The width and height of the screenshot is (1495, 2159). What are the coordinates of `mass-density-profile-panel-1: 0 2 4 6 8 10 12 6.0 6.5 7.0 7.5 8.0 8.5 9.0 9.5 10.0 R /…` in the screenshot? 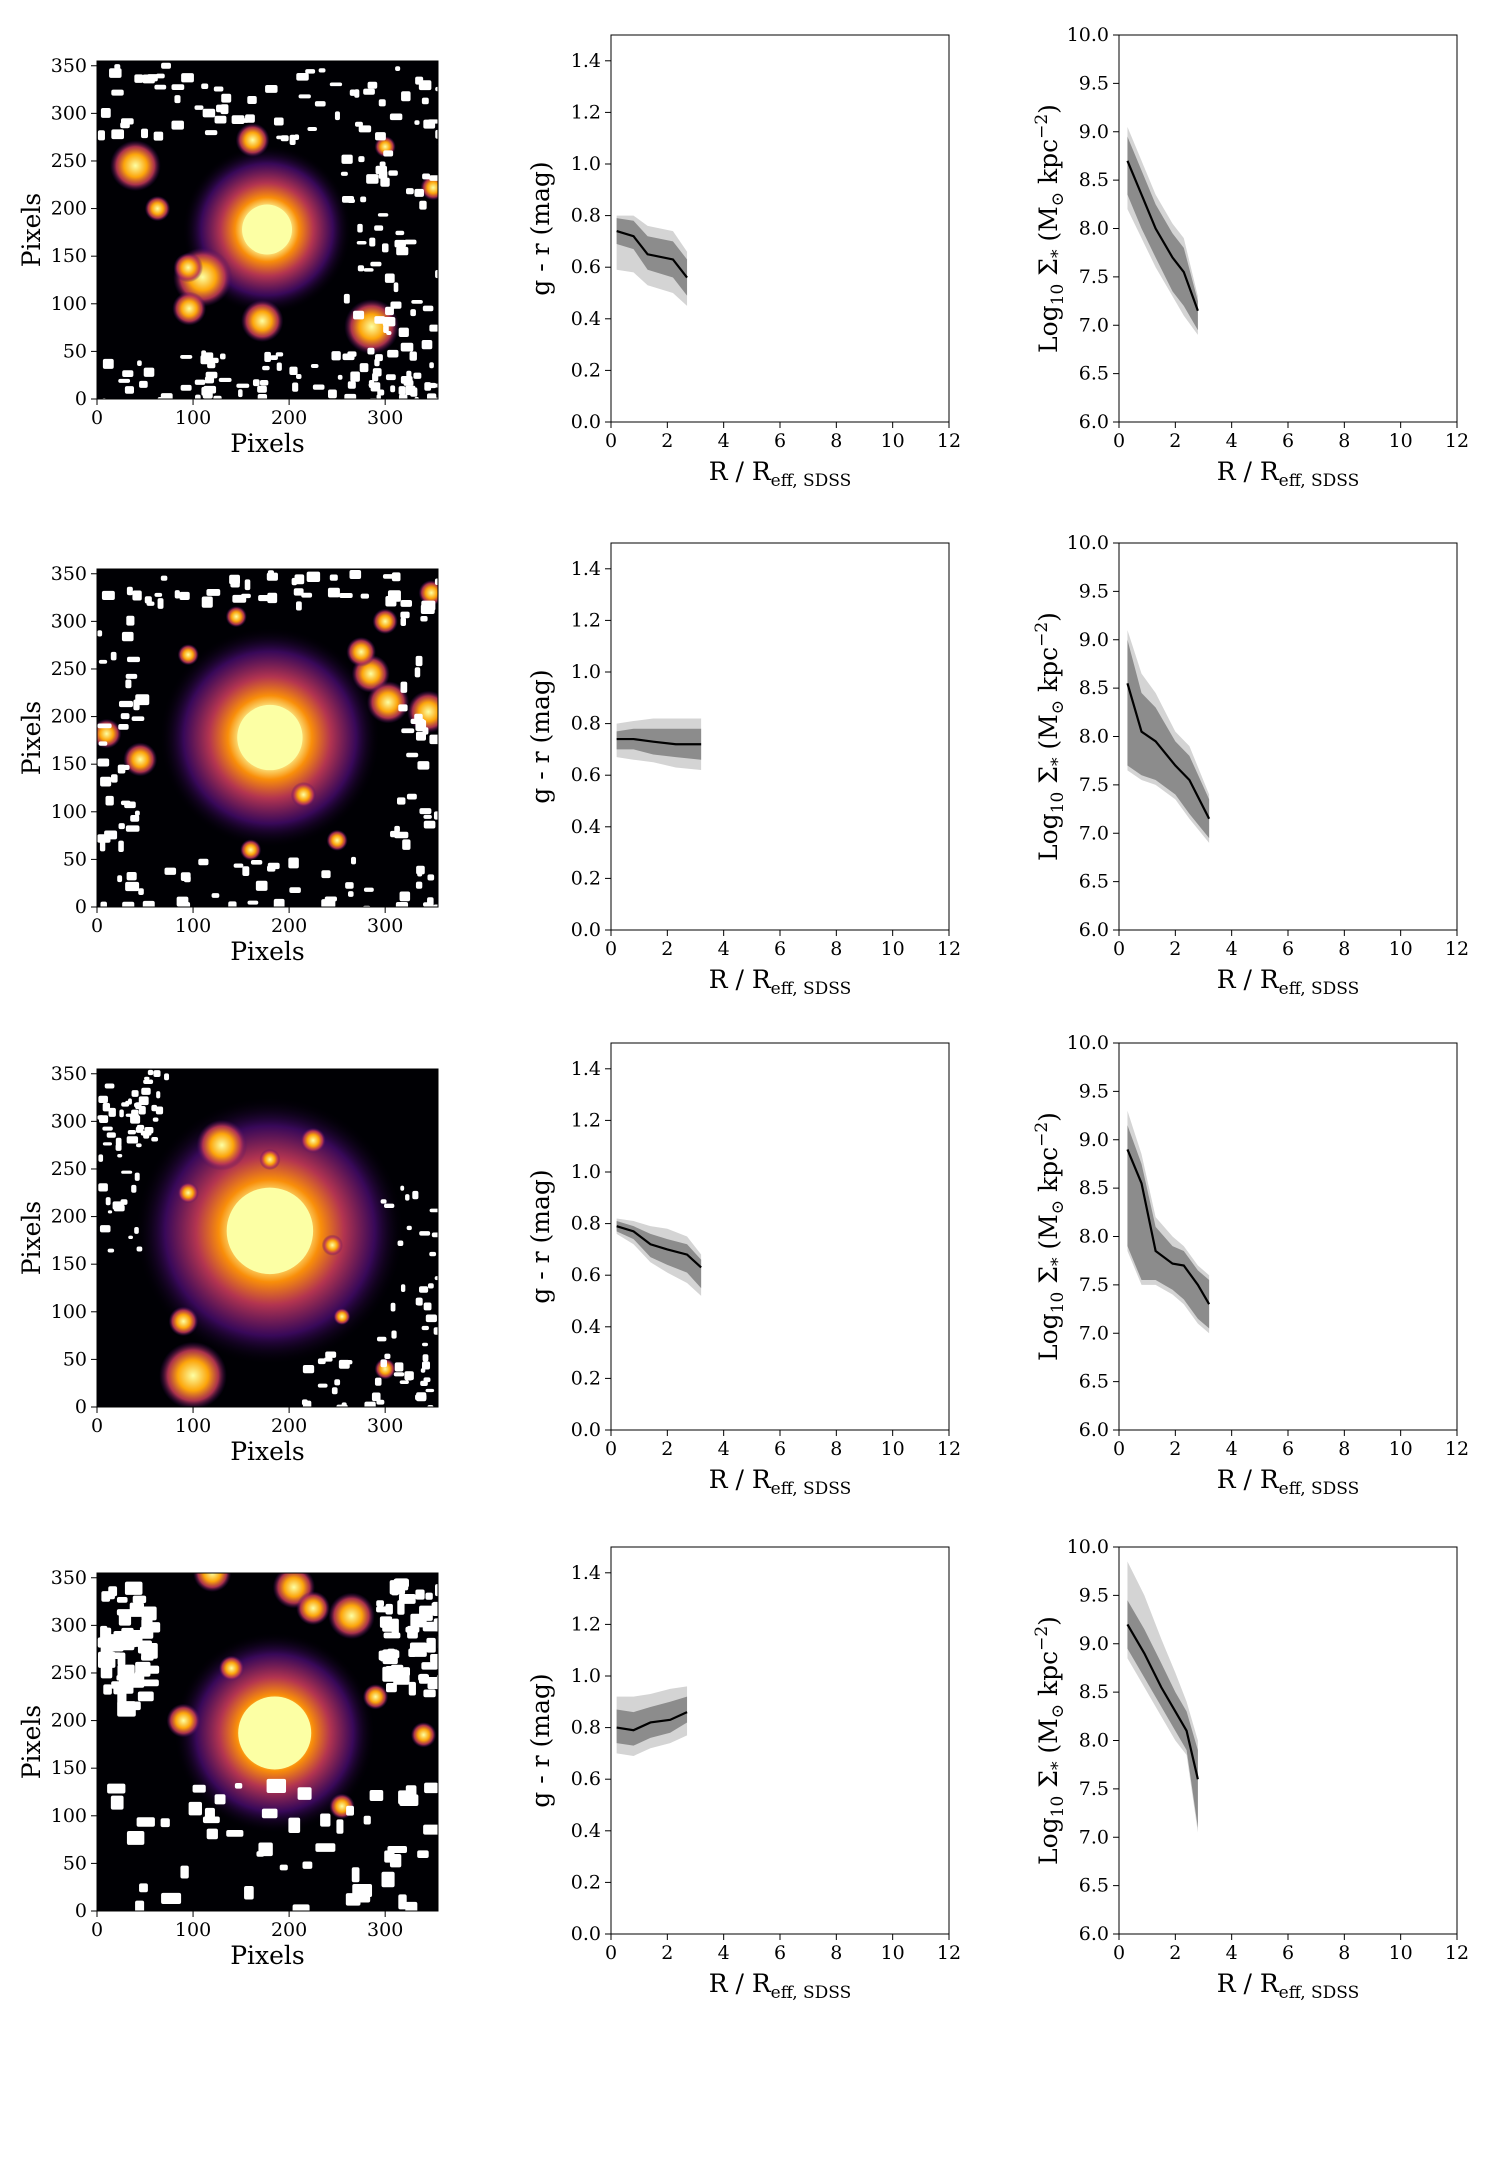 It's located at (1250, 257).